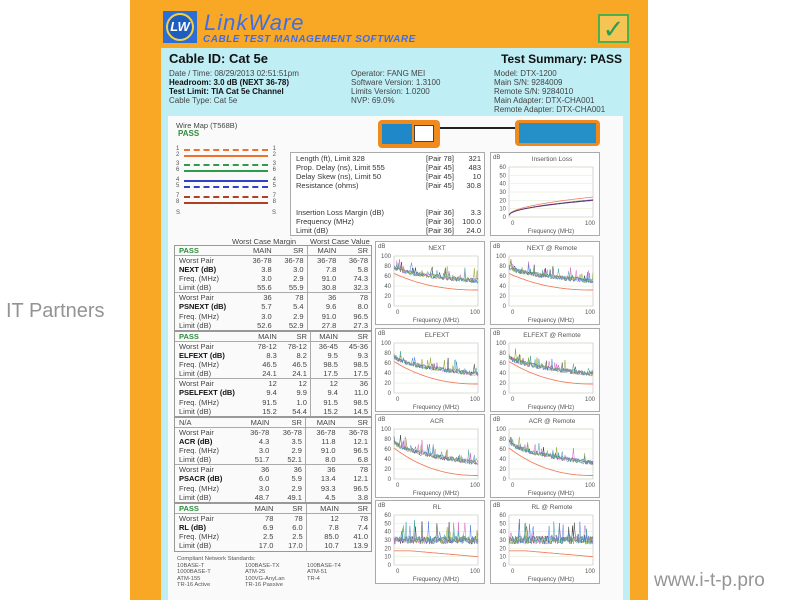 Image resolution: width=800 pixels, height=600 pixels. I want to click on cell-value: 12.1, so click(360, 479).